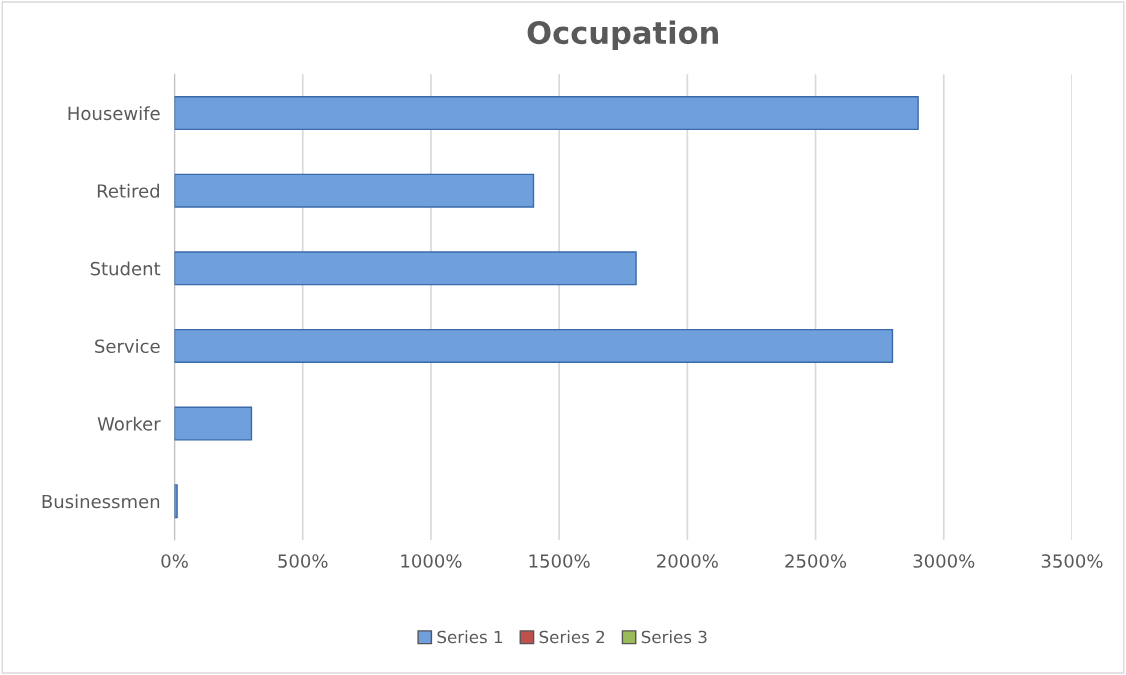  What do you see at coordinates (944, 561) in the screenshot?
I see `x-tick-label: 3000%` at bounding box center [944, 561].